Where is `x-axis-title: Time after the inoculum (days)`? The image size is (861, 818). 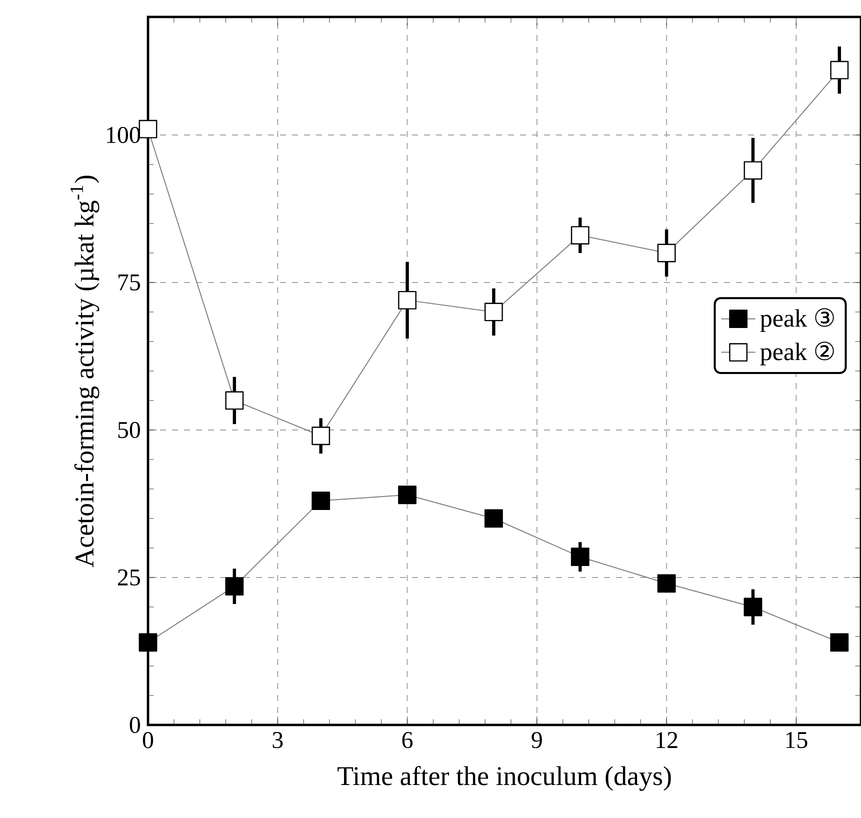
x-axis-title: Time after the inoculum (days) is located at coordinates (504, 778).